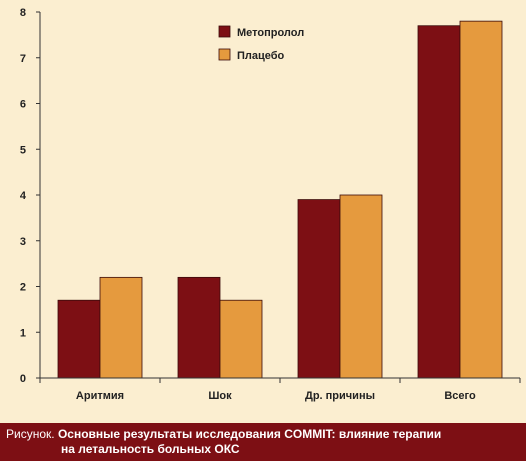 This screenshot has height=461, width=526. What do you see at coordinates (23, 196) in the screenshot?
I see `y-tick-label: 4` at bounding box center [23, 196].